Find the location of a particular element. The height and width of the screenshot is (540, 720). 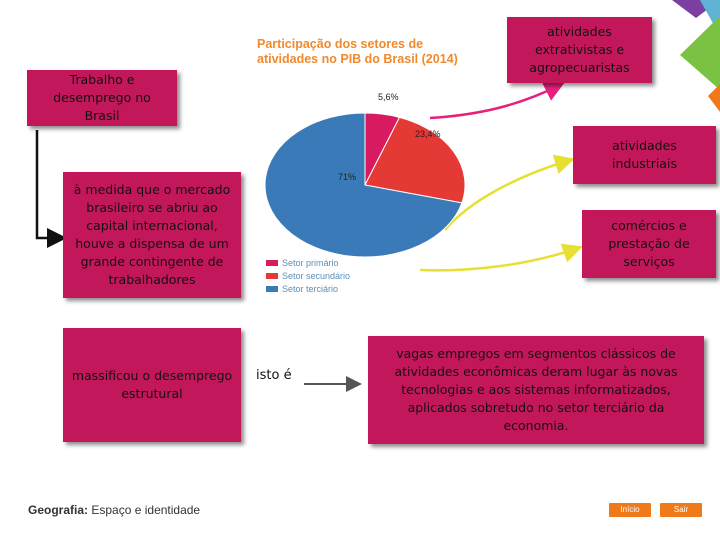

pie-slice-terciario is located at coordinates (363, 185).